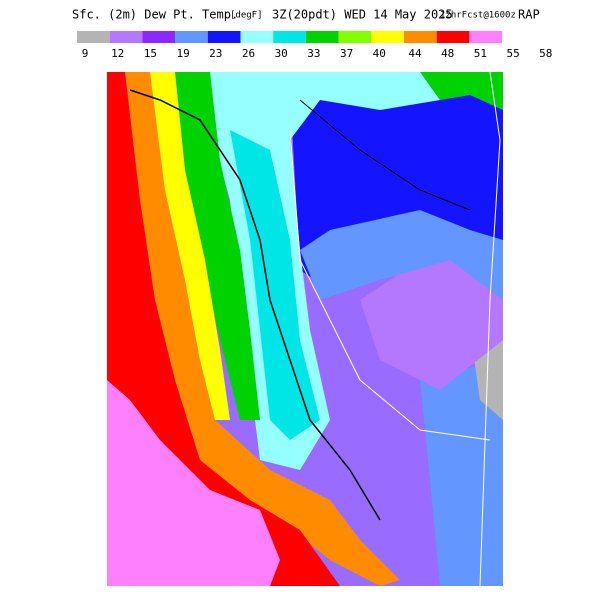 This screenshot has width=611, height=611. Describe the element at coordinates (314, 45) in the screenshot. I see `colorbar: 9 12 15 19 23 26 30 33 37 40 44 48 51 55 58` at that location.